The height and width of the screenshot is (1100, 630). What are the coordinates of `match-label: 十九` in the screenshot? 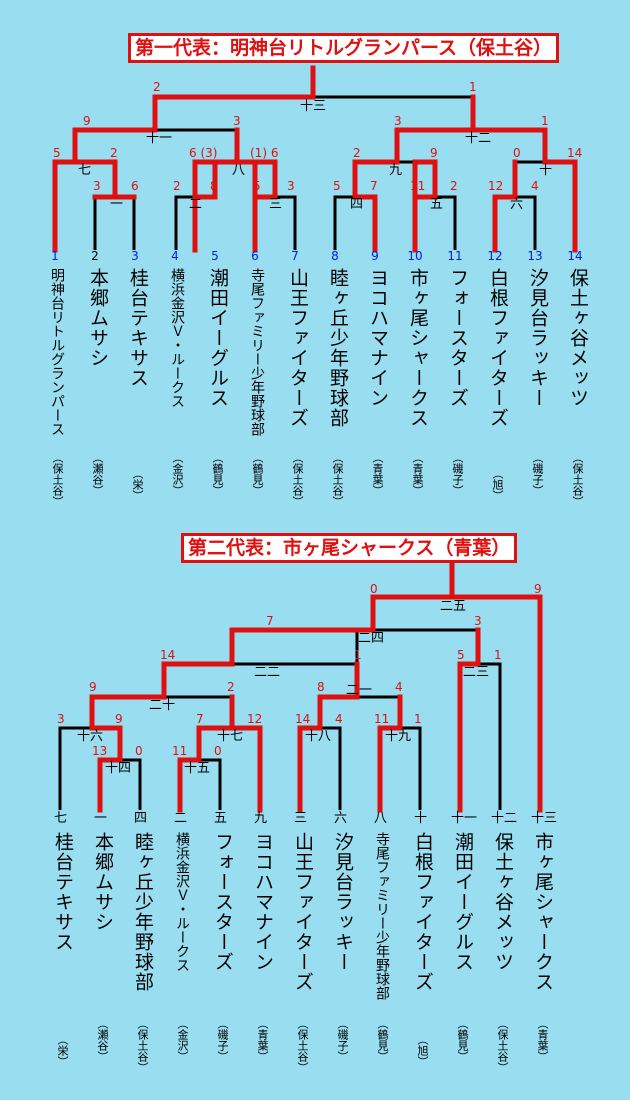 It's located at (398, 736).